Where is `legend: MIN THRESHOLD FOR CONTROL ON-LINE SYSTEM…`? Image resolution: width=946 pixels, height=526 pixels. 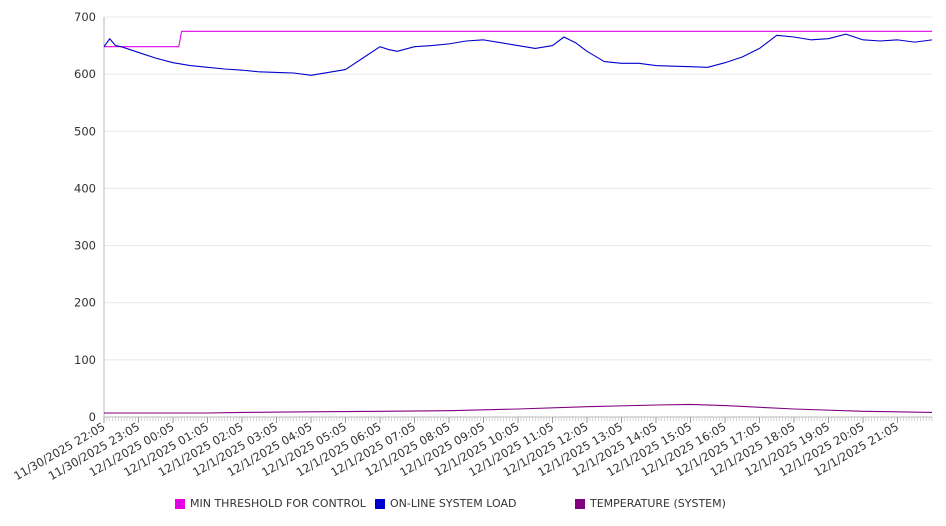
legend: MIN THRESHOLD FOR CONTROL ON-LINE SYSTEM… is located at coordinates (473, 506).